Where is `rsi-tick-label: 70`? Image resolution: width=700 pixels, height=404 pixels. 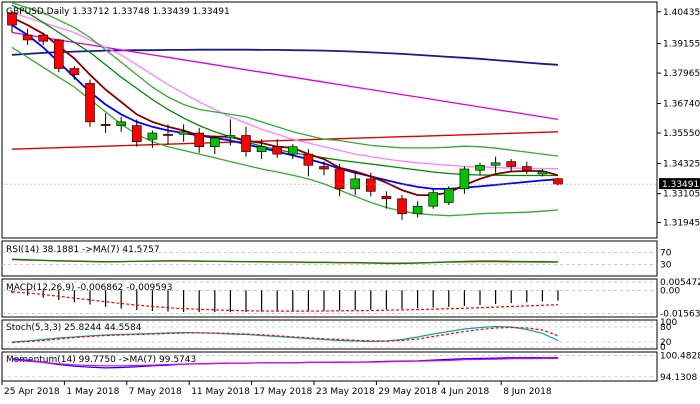
rsi-tick-label: 70 is located at coordinates (666, 253).